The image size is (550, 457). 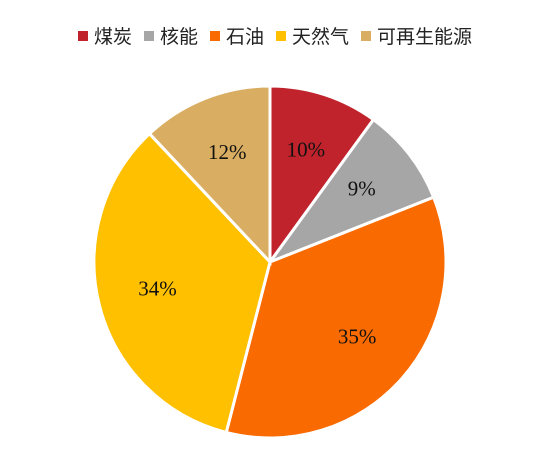 What do you see at coordinates (244, 37) in the screenshot?
I see `legend-label-oil: 石油` at bounding box center [244, 37].